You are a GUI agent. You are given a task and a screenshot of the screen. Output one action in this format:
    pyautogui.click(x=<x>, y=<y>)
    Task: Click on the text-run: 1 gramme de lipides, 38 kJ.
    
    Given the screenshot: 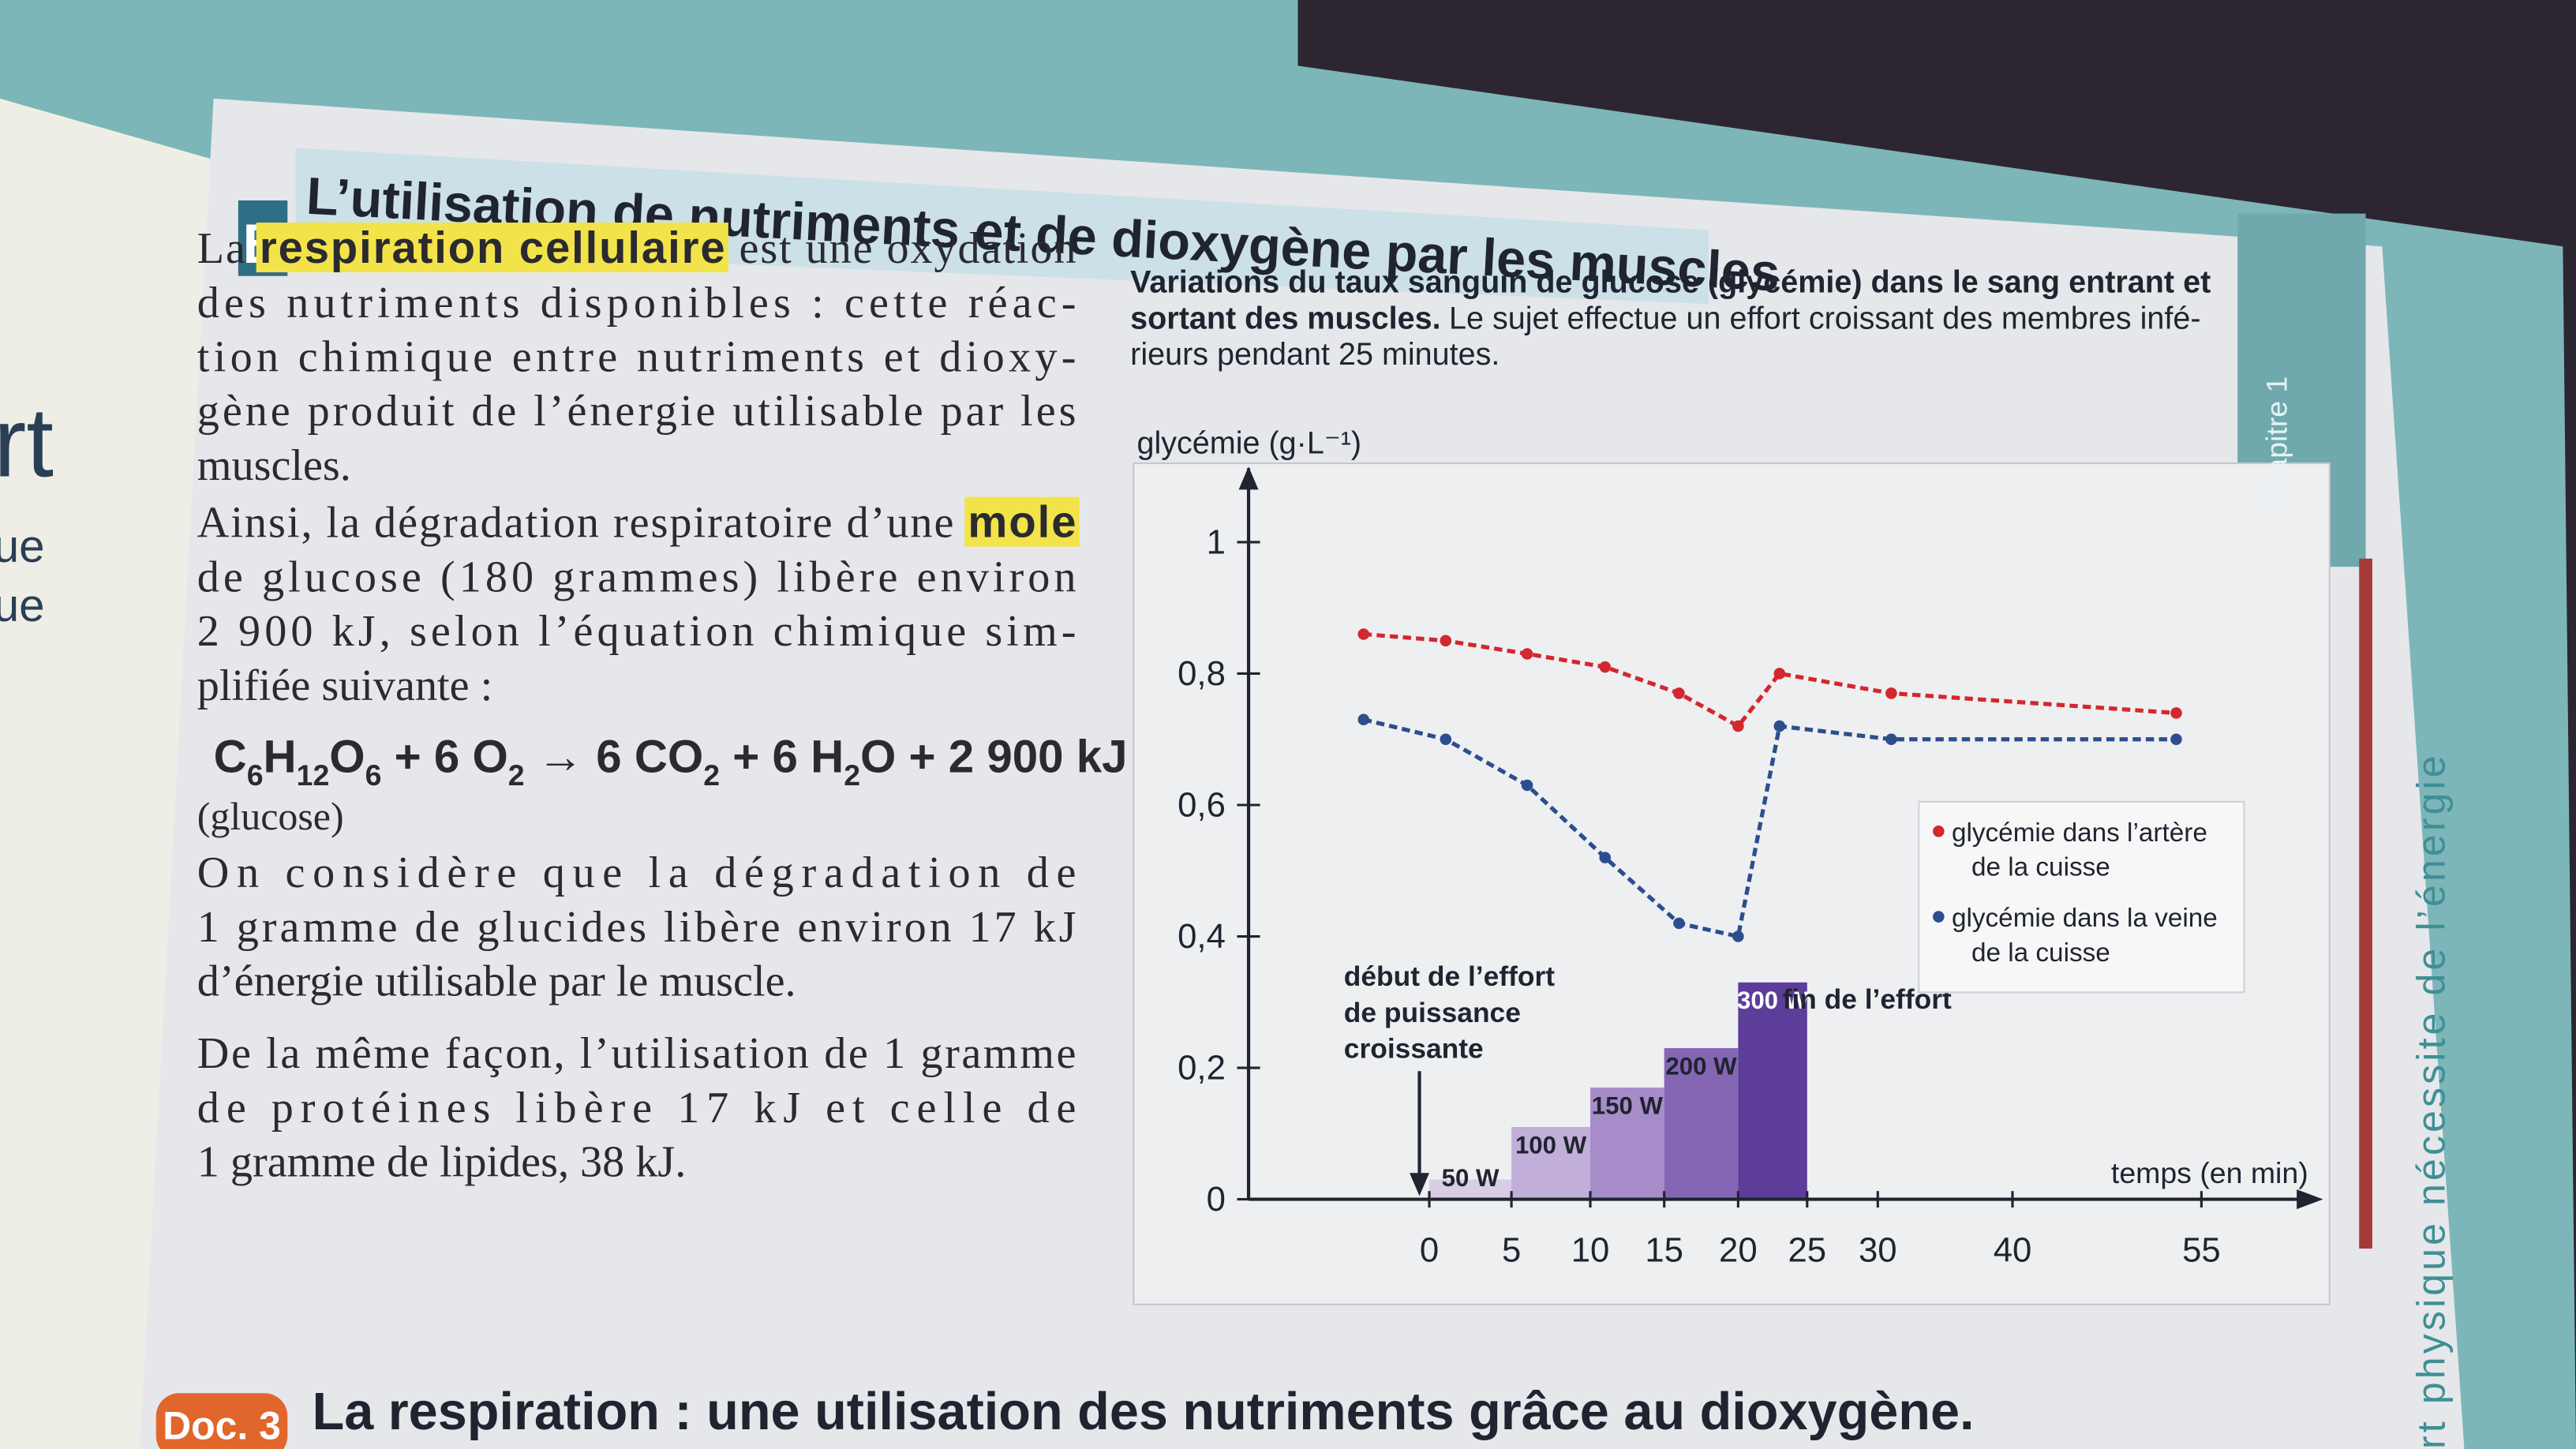 What is the action you would take?
    pyautogui.click(x=442, y=1161)
    